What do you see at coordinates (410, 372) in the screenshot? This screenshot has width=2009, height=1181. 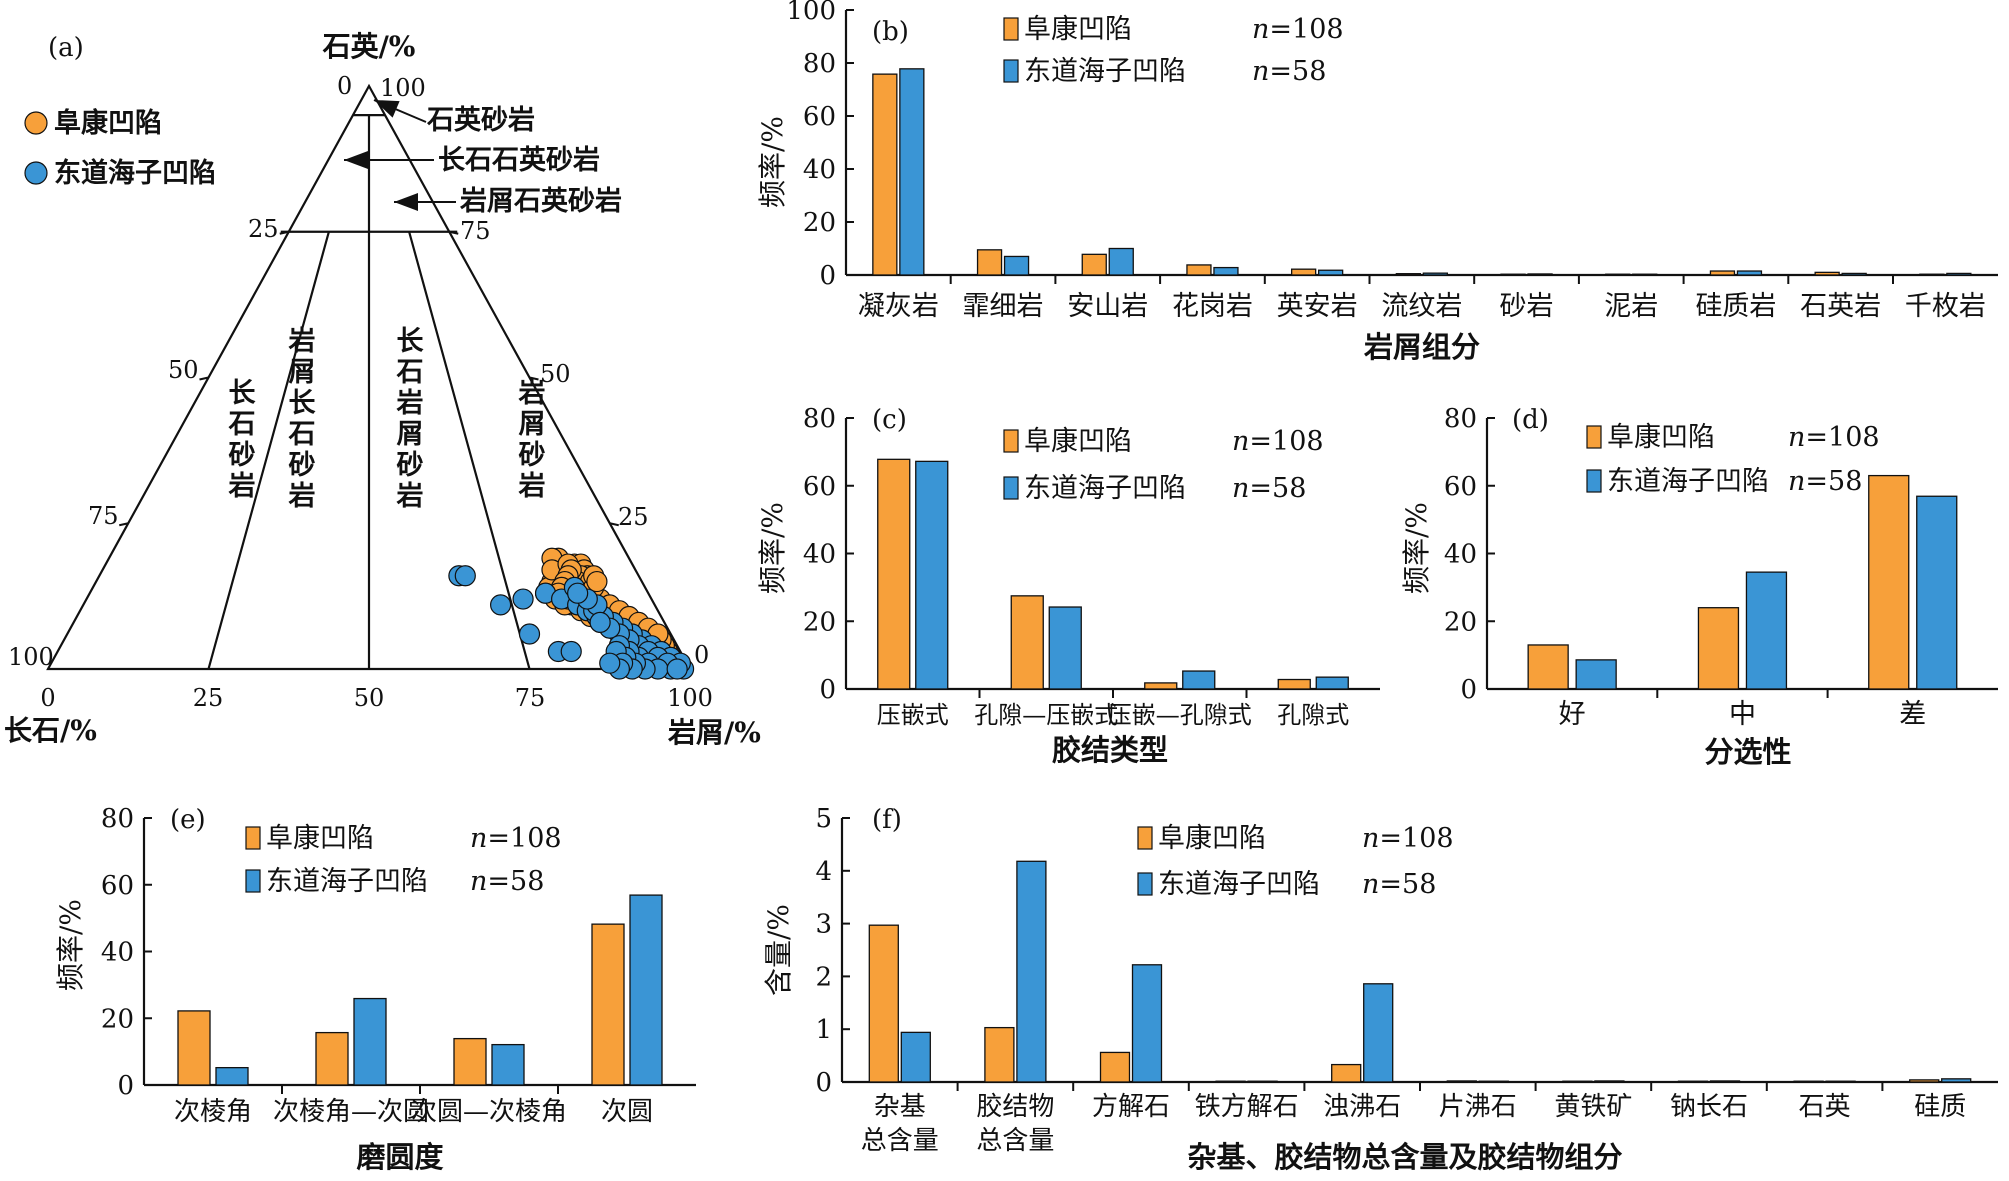 I see `field-label-feldspathic_litharenite: 石` at bounding box center [410, 372].